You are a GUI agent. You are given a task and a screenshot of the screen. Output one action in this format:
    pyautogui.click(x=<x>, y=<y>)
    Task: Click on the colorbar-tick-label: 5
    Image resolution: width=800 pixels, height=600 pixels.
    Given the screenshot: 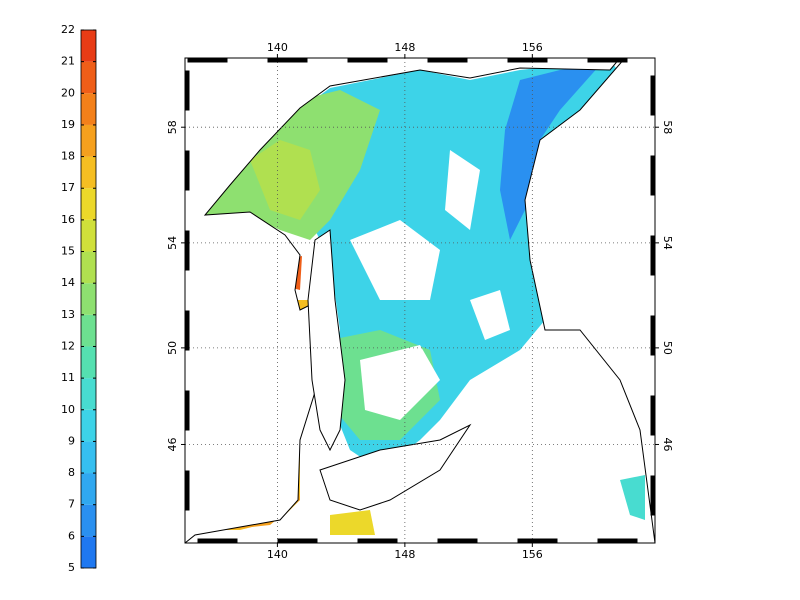 What is the action you would take?
    pyautogui.click(x=71, y=567)
    